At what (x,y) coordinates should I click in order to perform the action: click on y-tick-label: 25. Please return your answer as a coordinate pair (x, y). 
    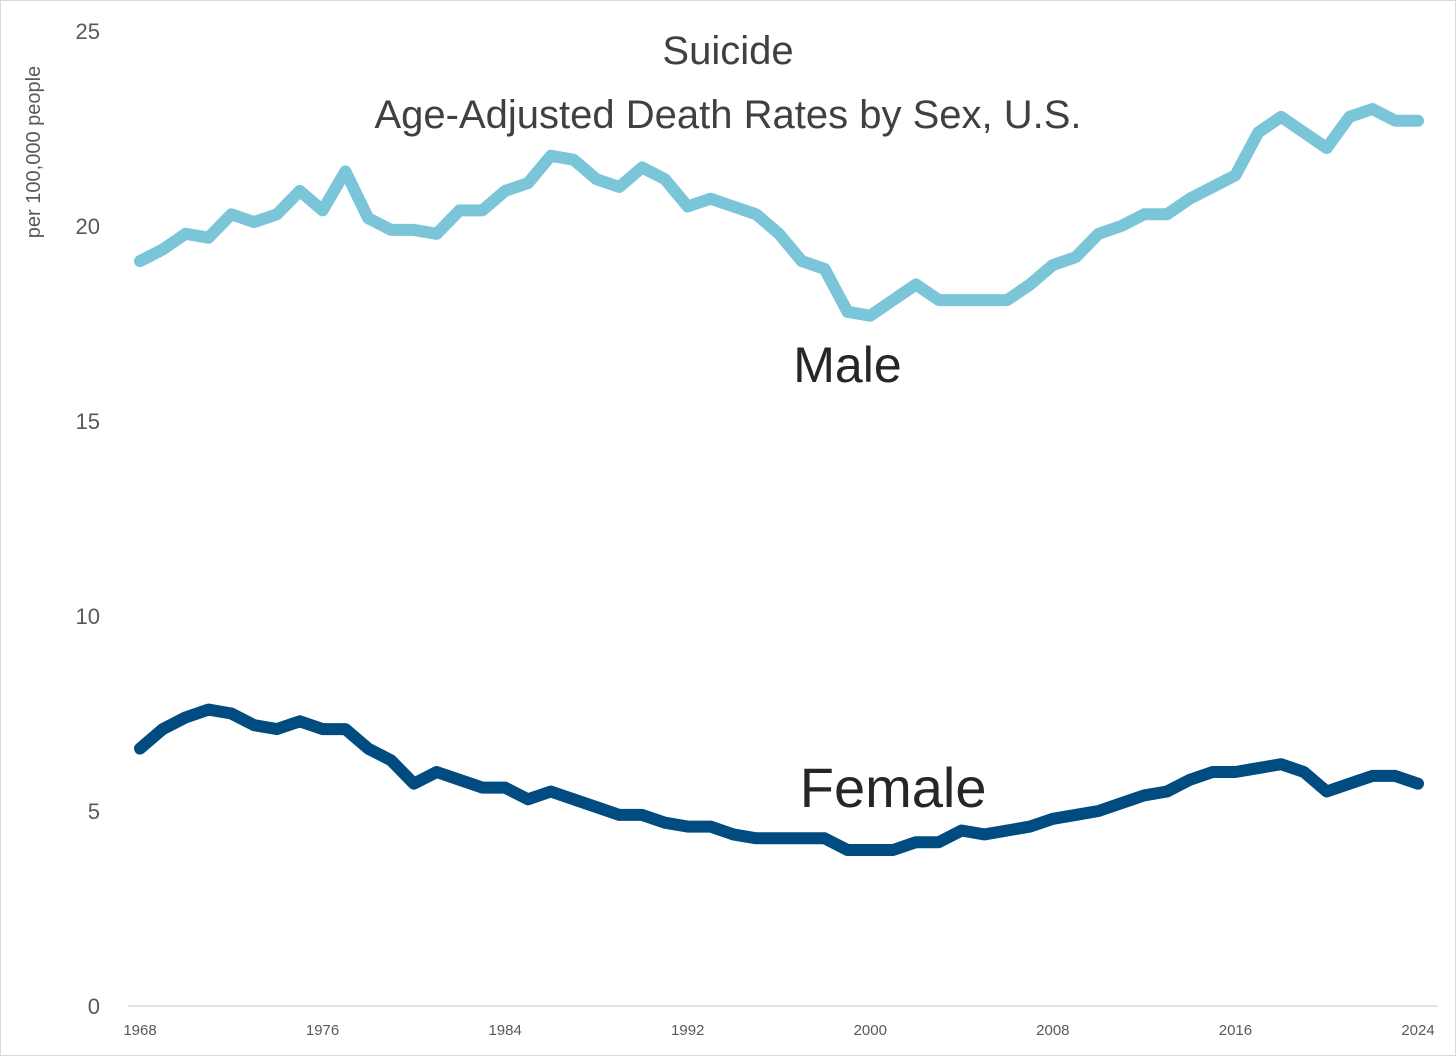
    Looking at the image, I should click on (88, 31).